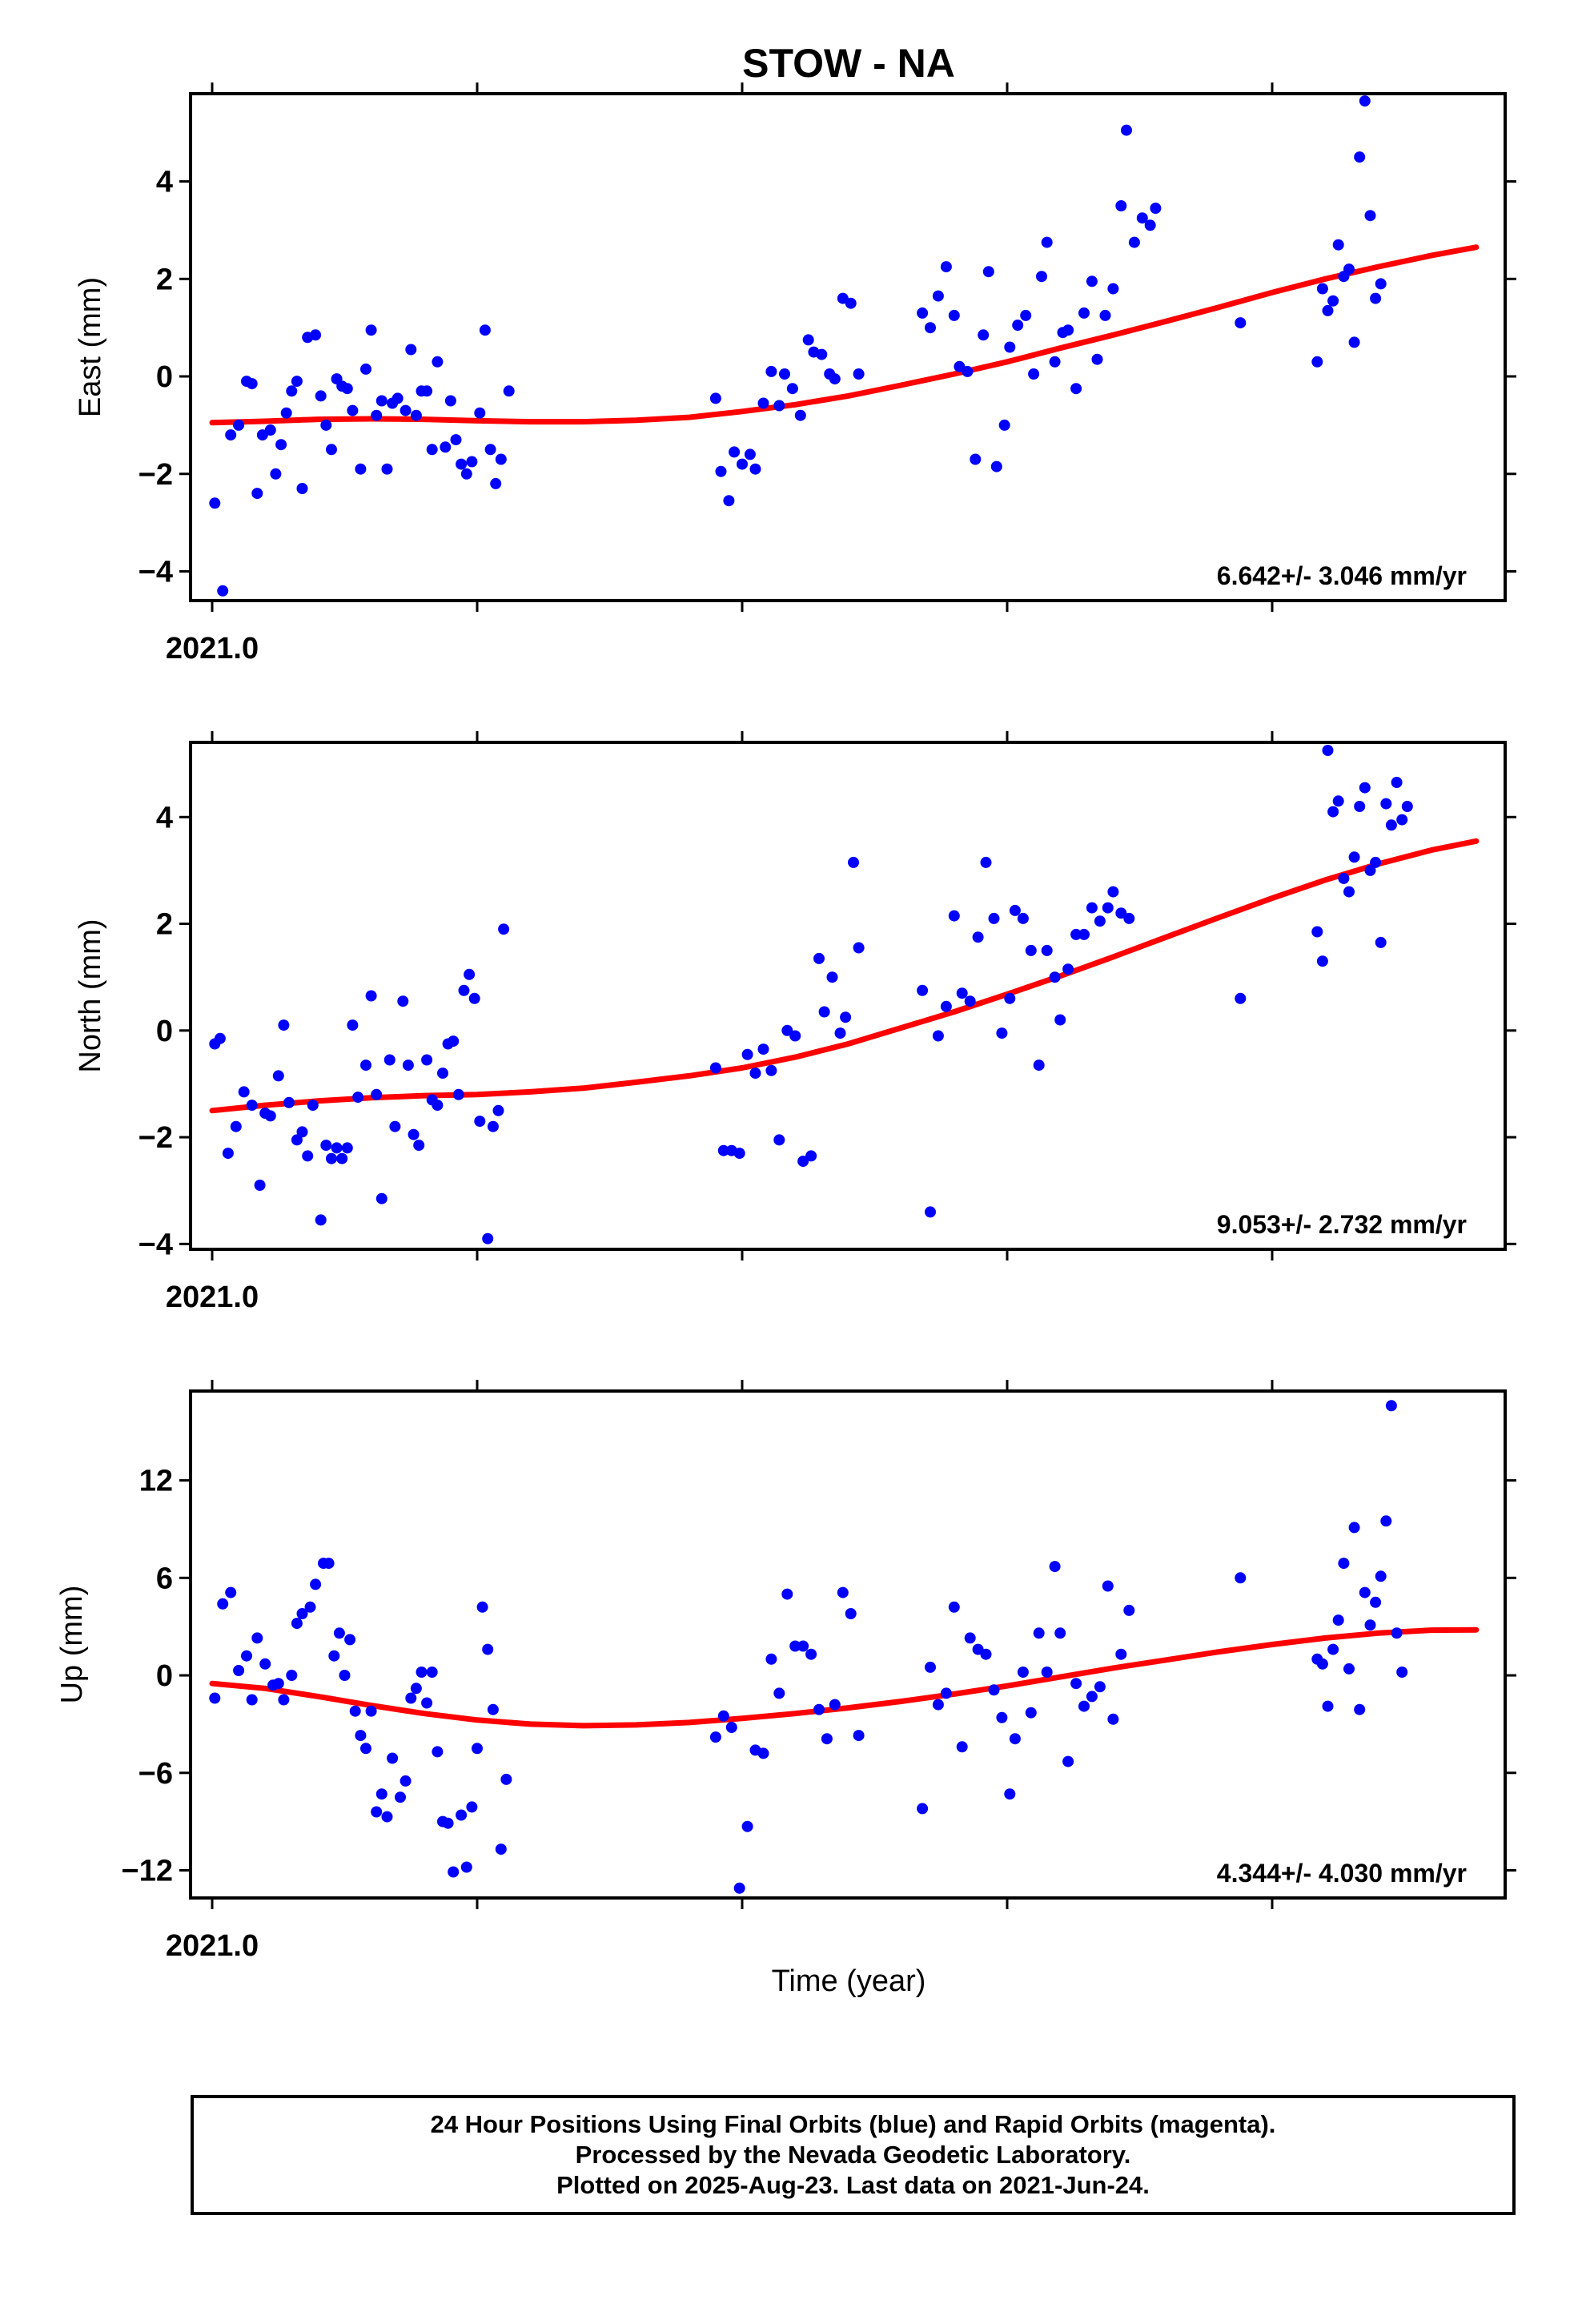 The height and width of the screenshot is (2324, 1582). Describe the element at coordinates (845, 976) in the screenshot. I see `north-fit-line` at that location.